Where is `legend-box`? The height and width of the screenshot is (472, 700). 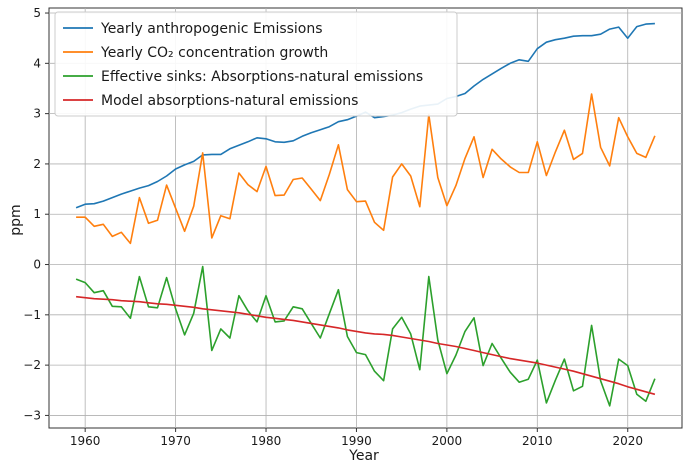
legend-box is located at coordinates (256, 64).